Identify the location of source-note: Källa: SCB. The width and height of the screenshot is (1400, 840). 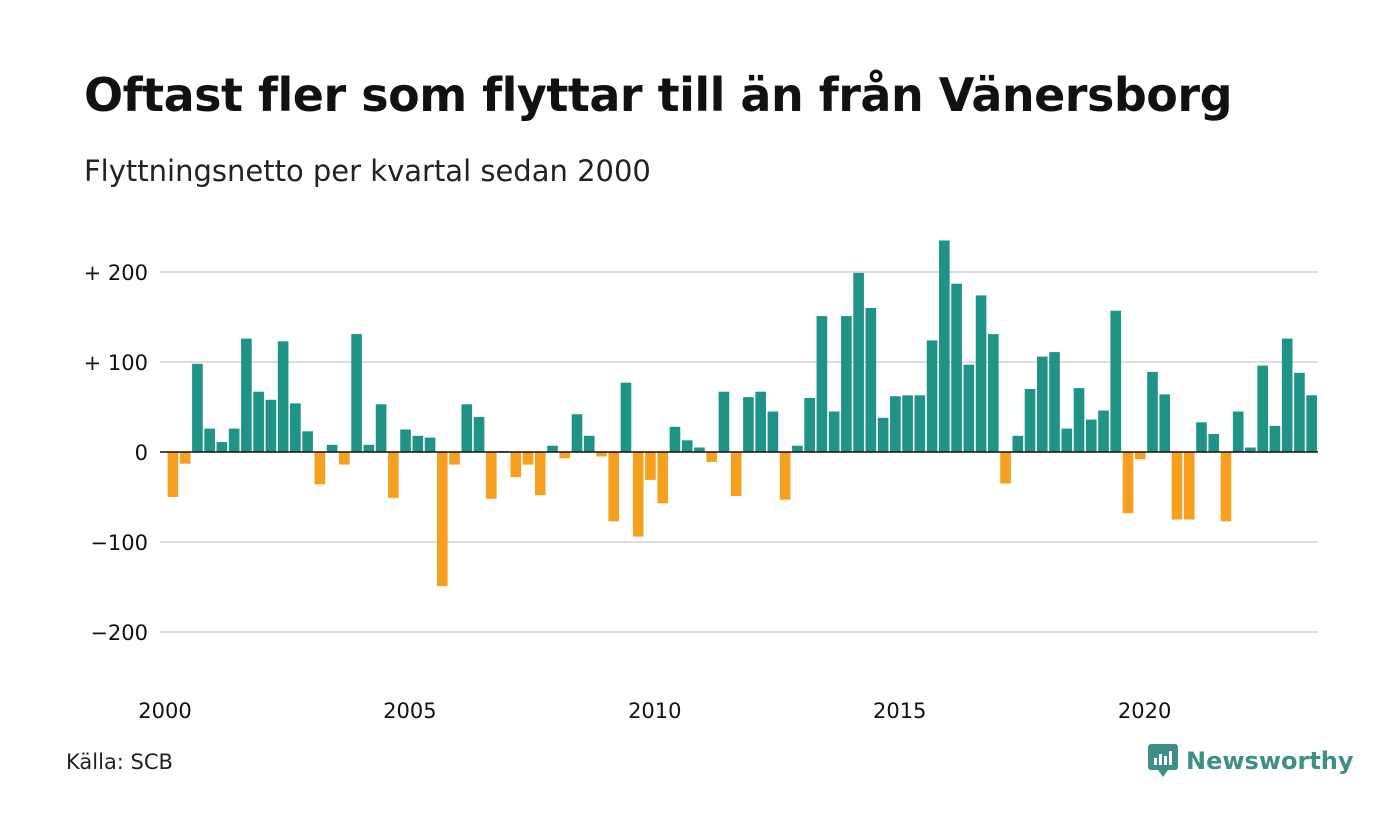
(119, 762).